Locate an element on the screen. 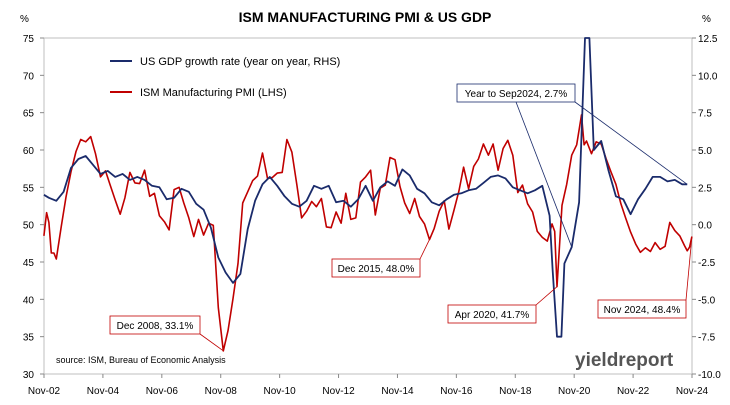 Image resolution: width=730 pixels, height=405 pixels. annotation-label: Dec 2015, 48.0% is located at coordinates (376, 269).